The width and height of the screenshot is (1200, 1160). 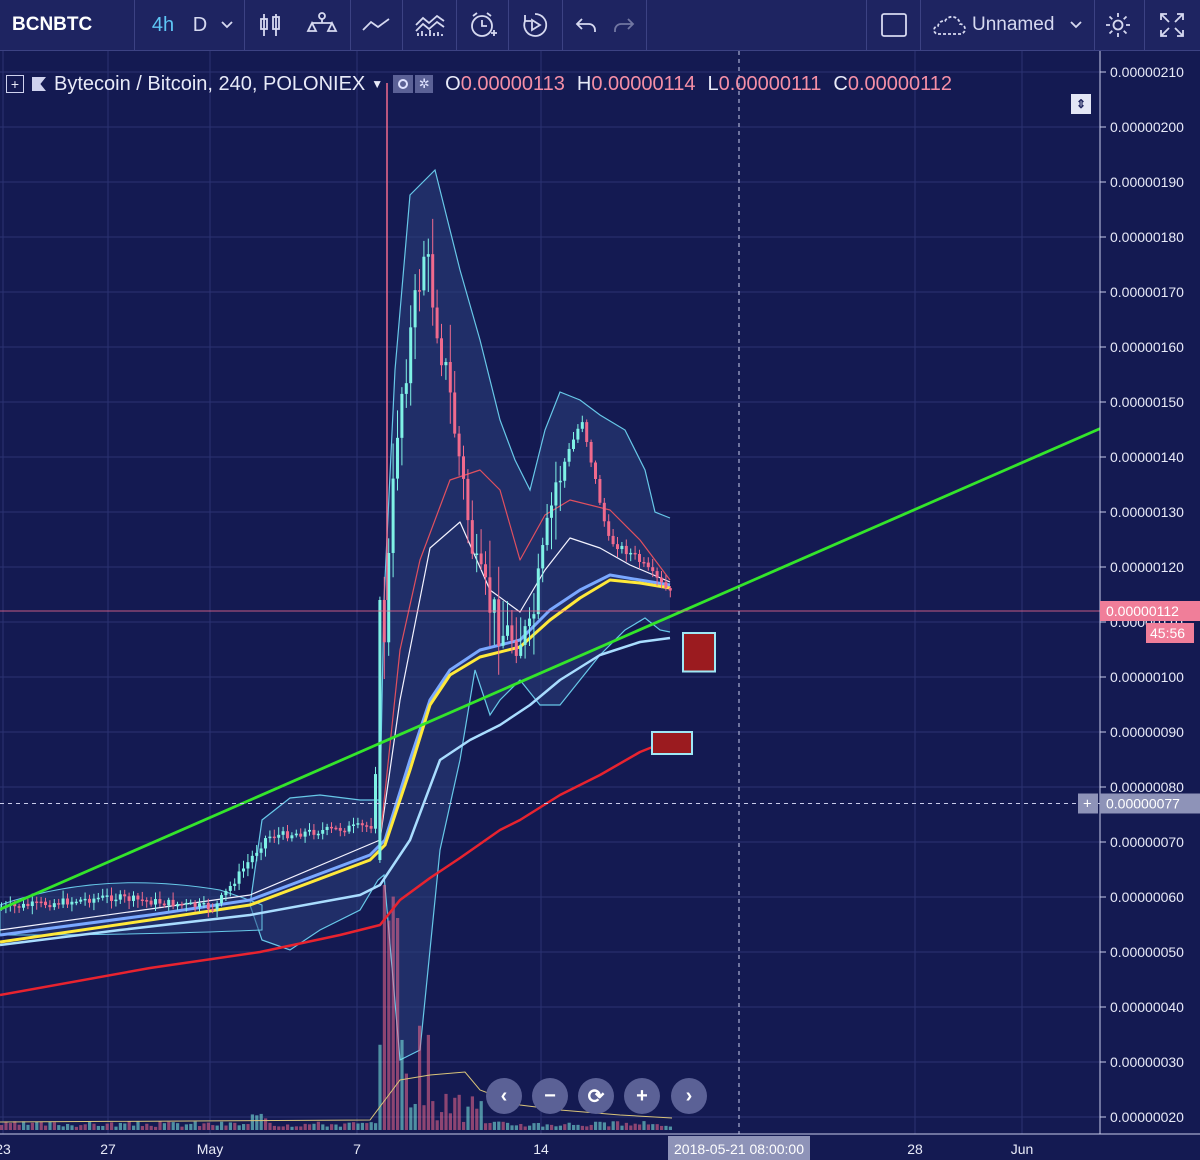 What do you see at coordinates (483, 25) in the screenshot?
I see `alert-icon` at bounding box center [483, 25].